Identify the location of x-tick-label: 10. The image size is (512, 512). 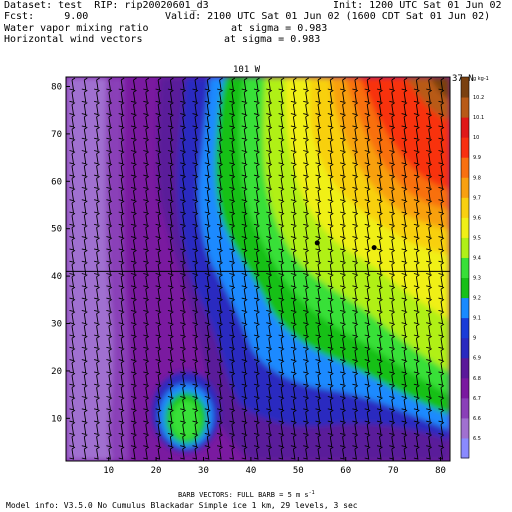
(108, 471).